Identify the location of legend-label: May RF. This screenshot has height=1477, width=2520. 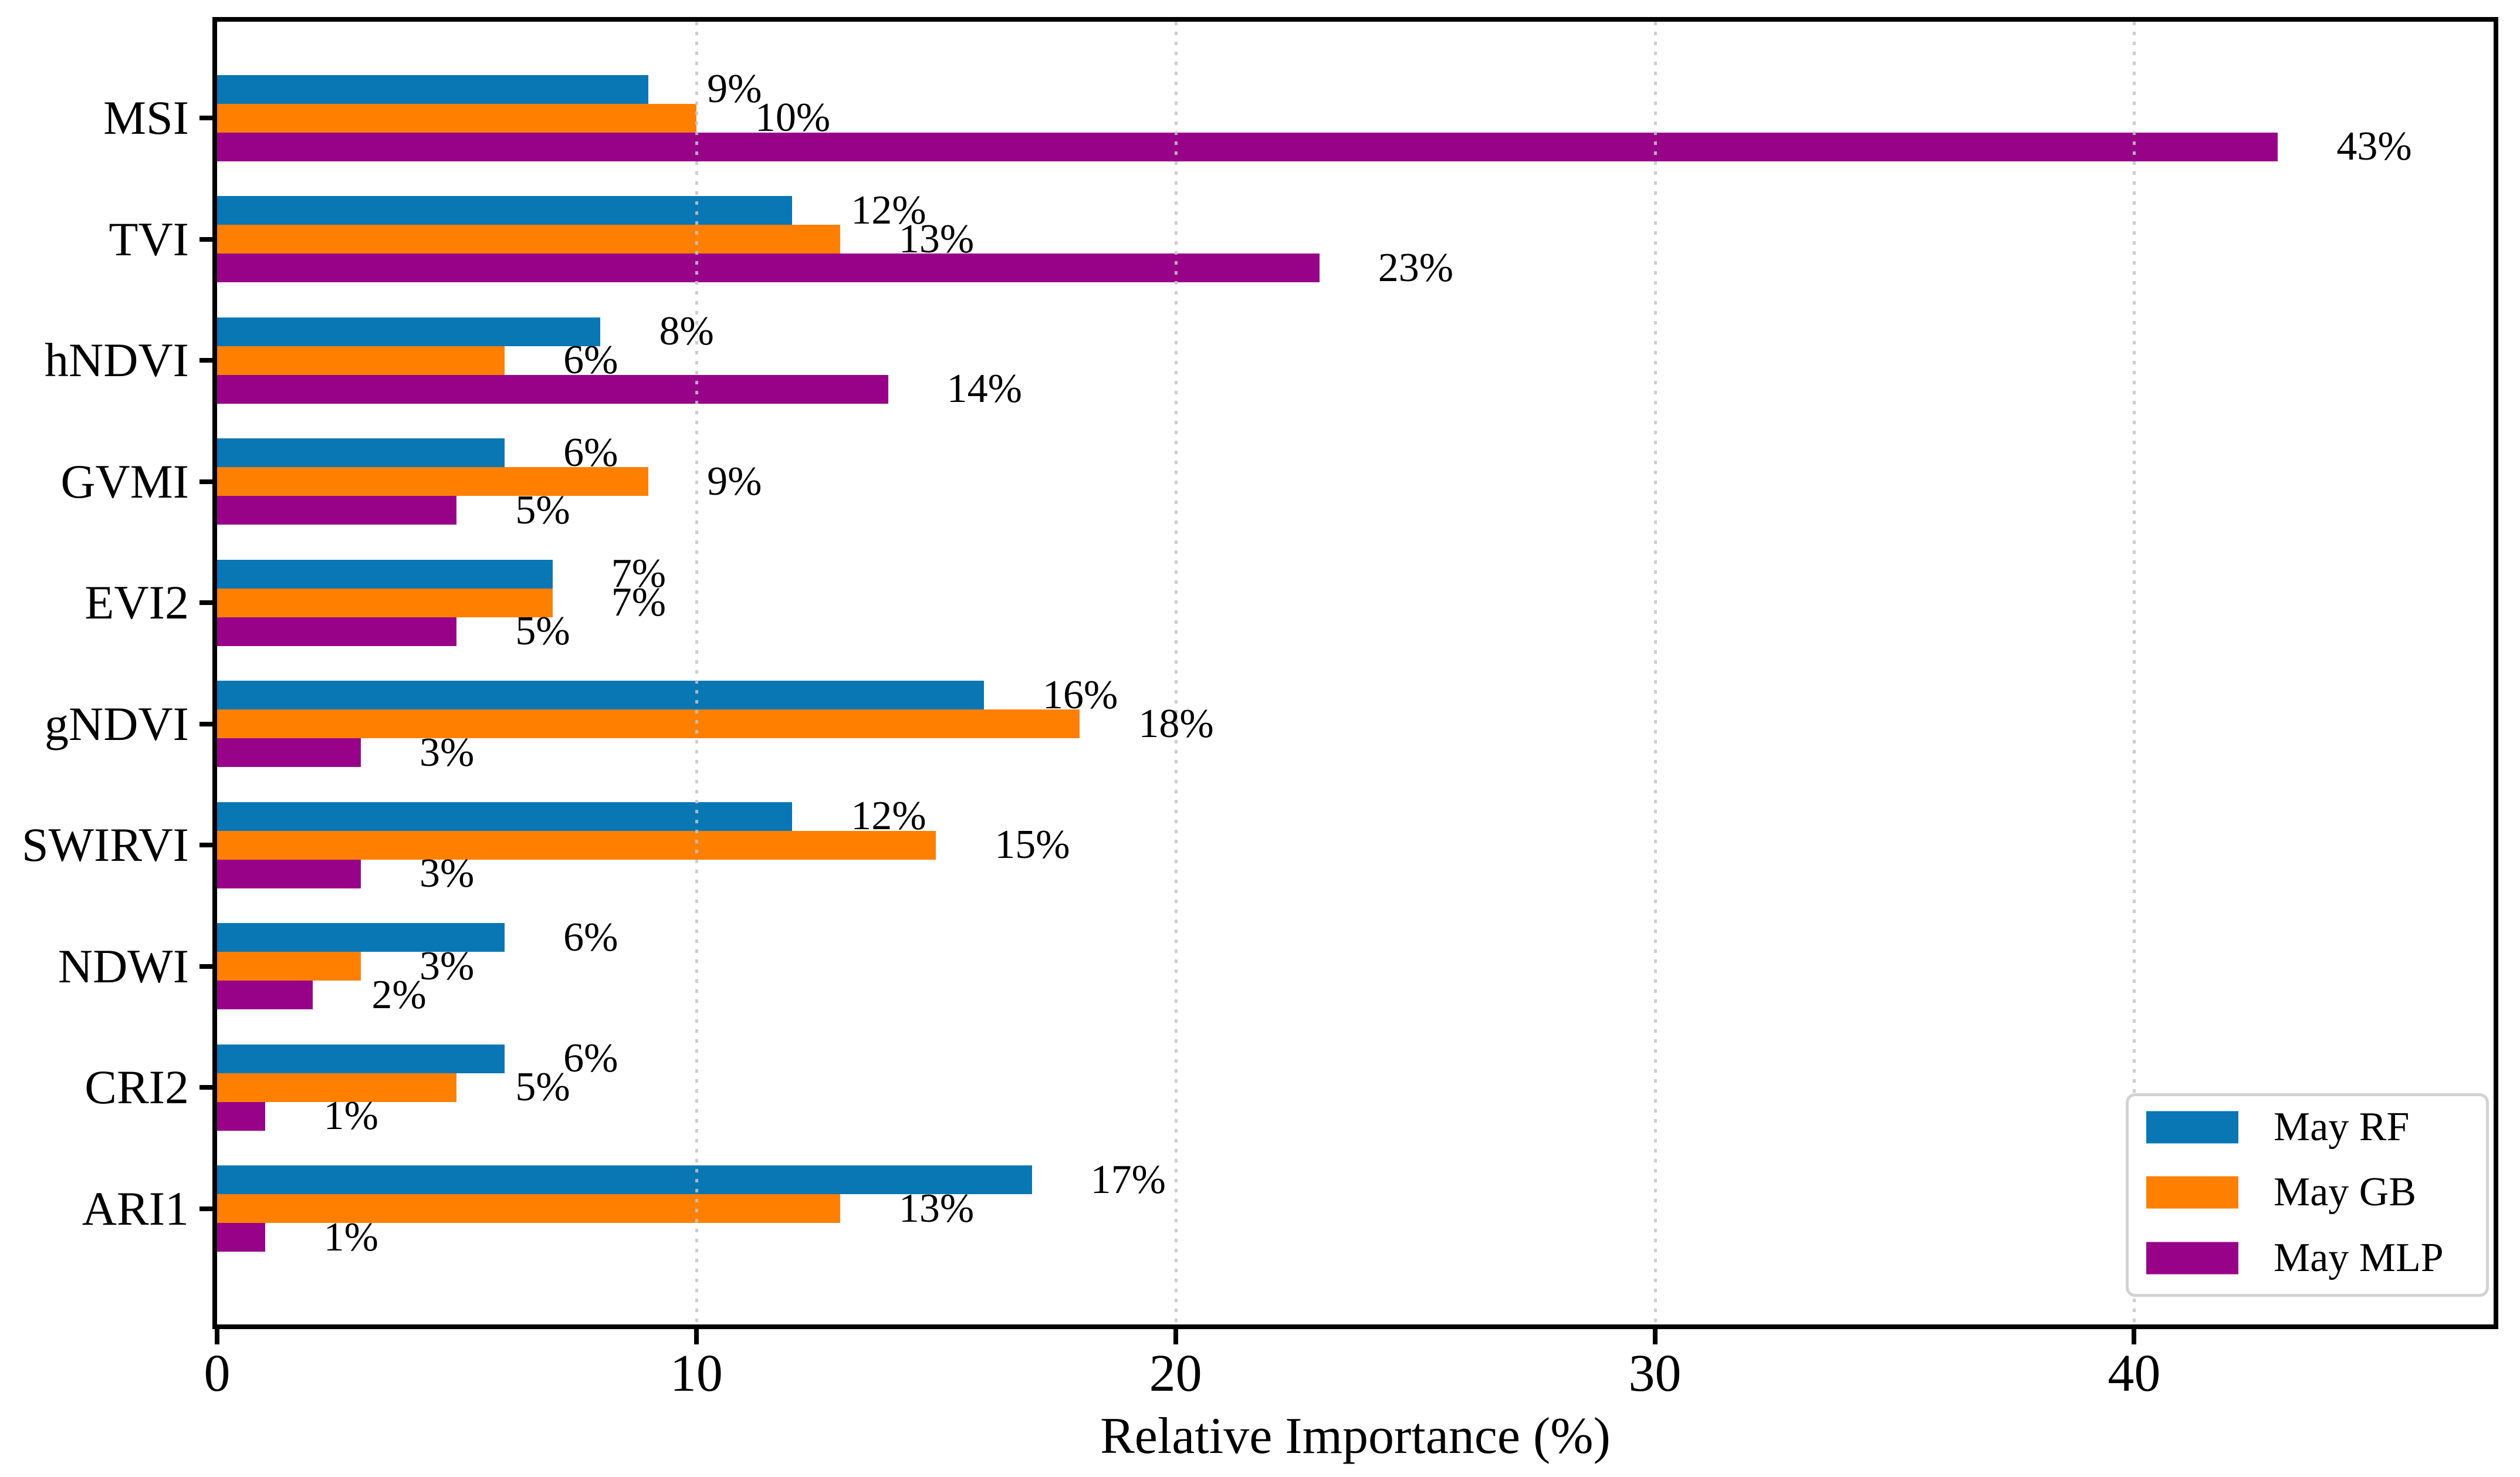
(2342, 1127).